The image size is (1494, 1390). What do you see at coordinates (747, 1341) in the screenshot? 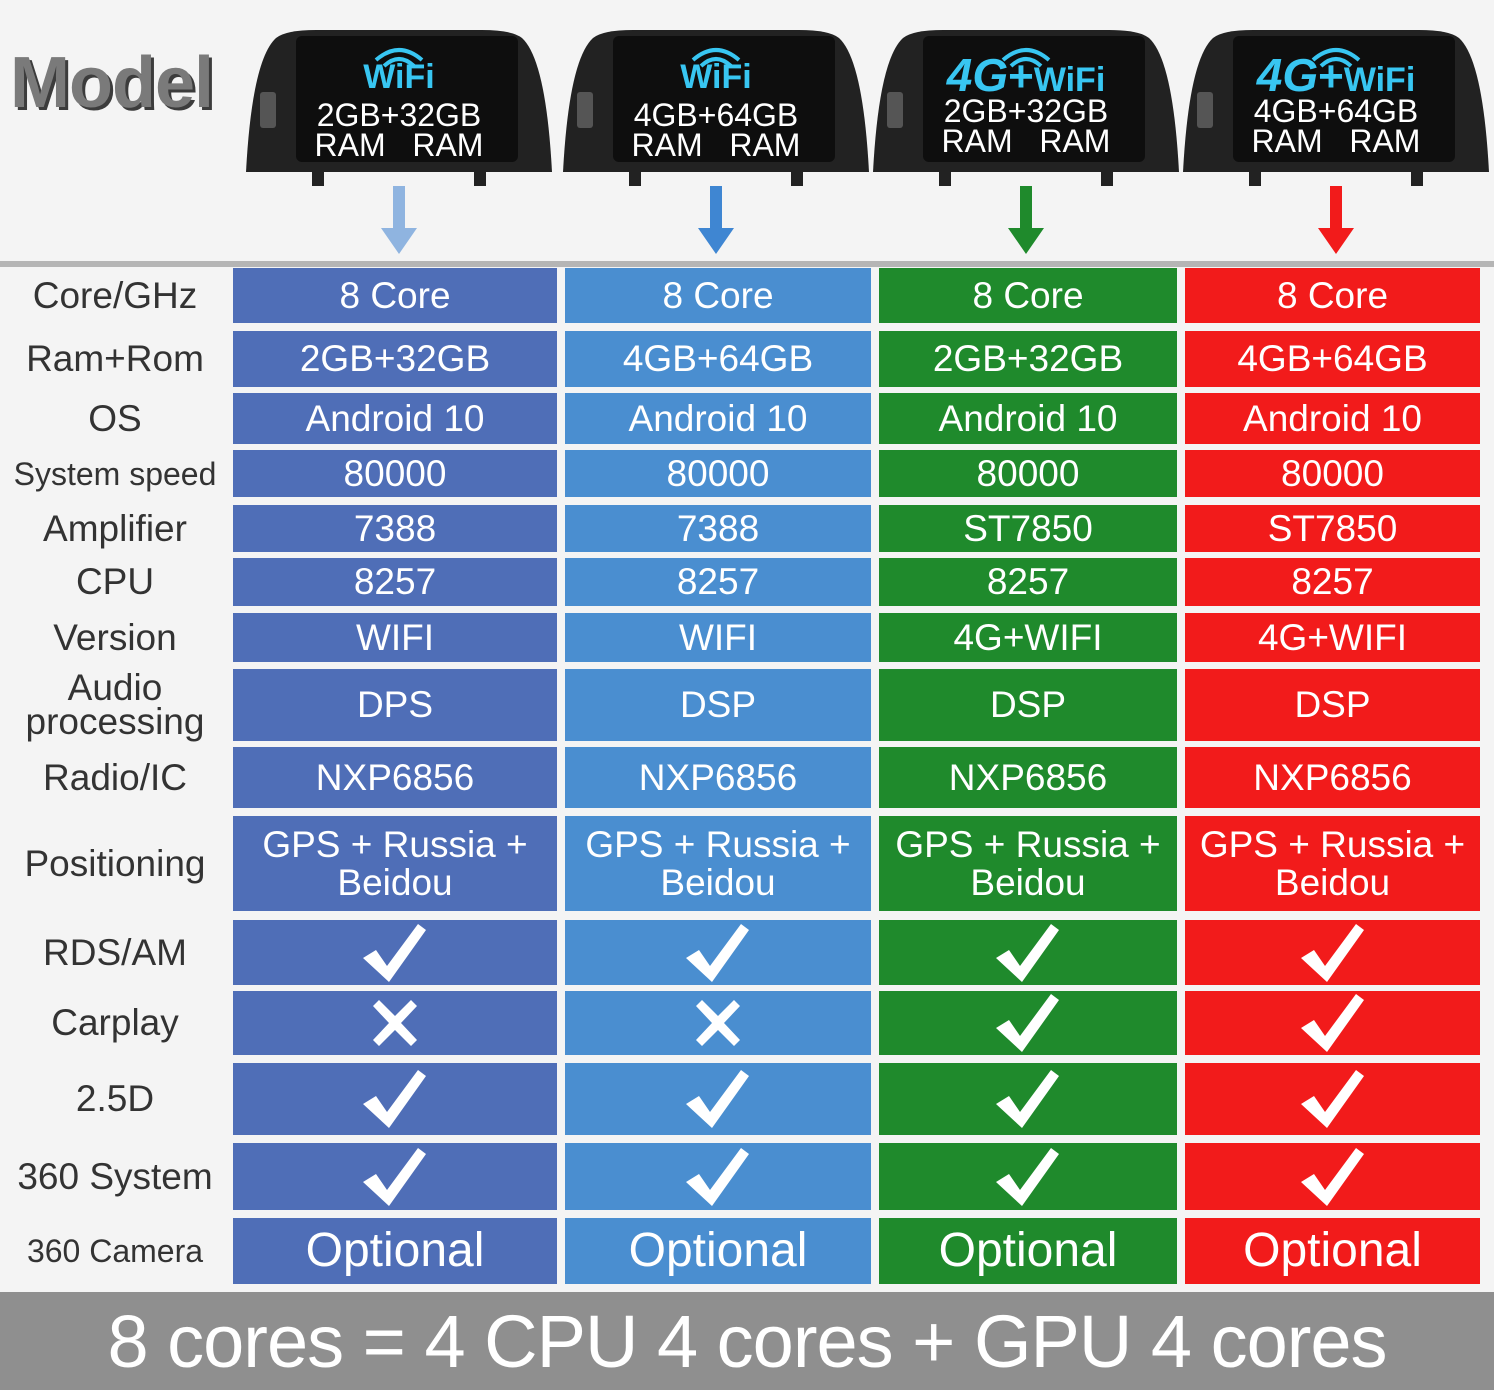
I see `footer-banner: 8 cores = 4 CPU 4 cores + GPU 4 cores` at bounding box center [747, 1341].